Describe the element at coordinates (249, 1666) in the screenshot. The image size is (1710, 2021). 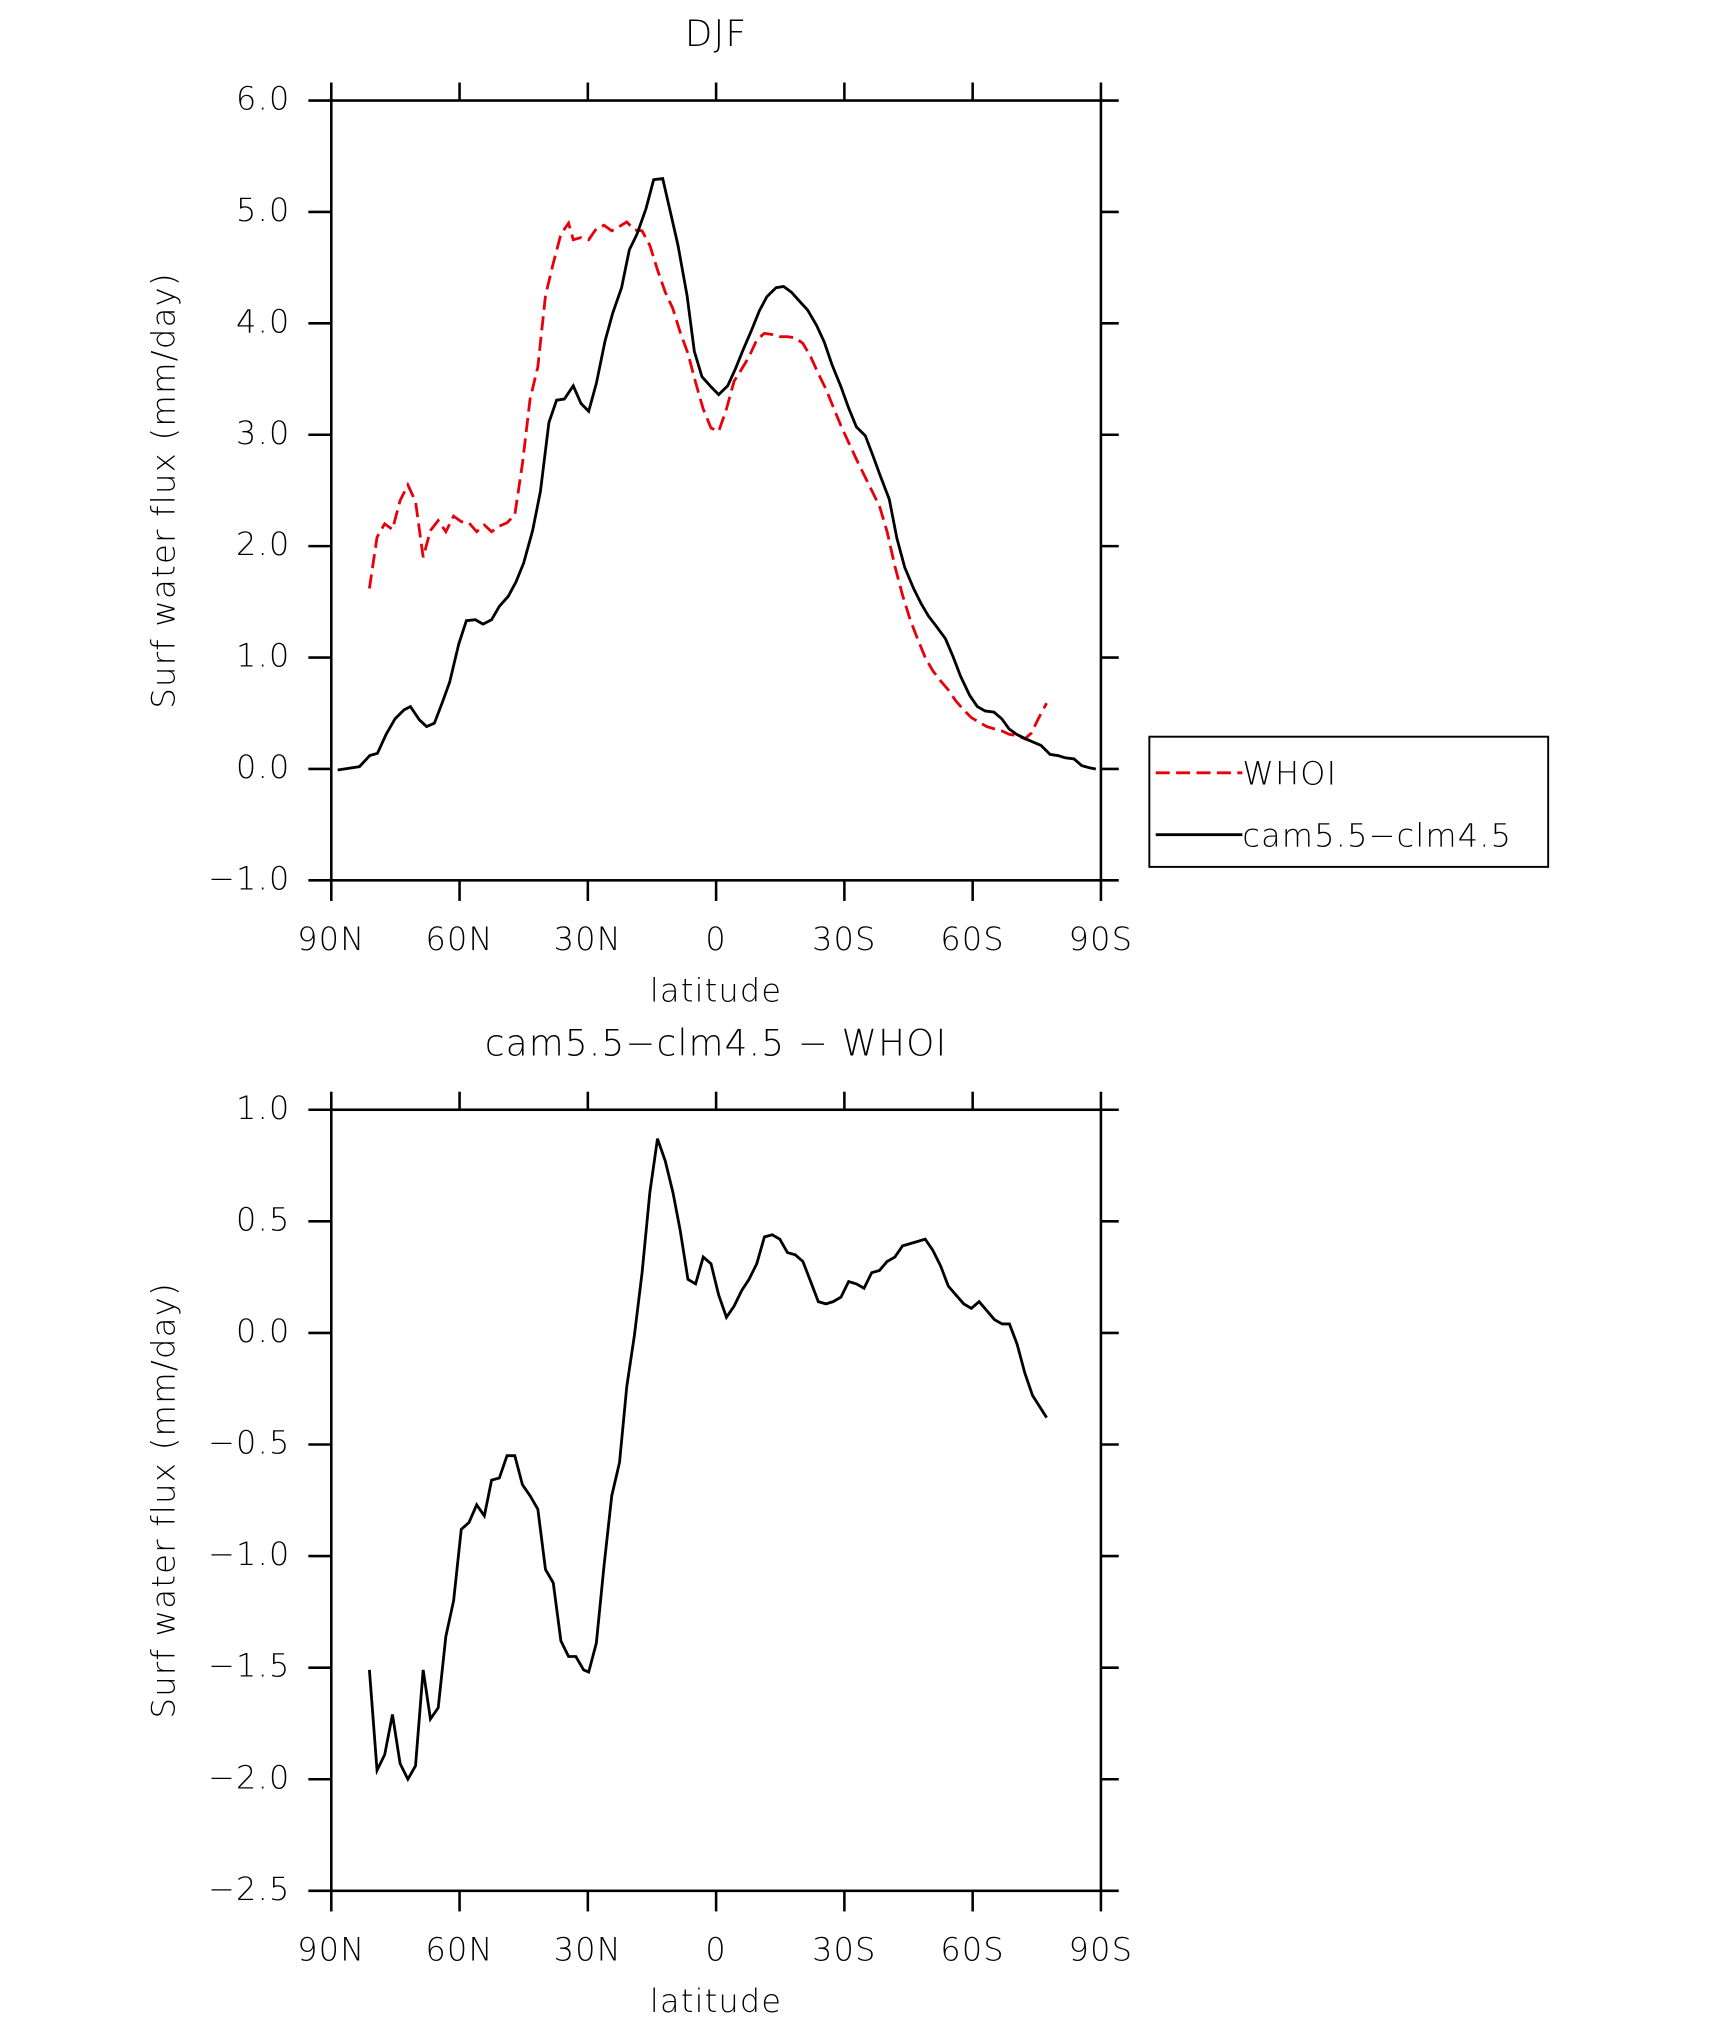
I see `y-tick-label: −1.5` at that location.